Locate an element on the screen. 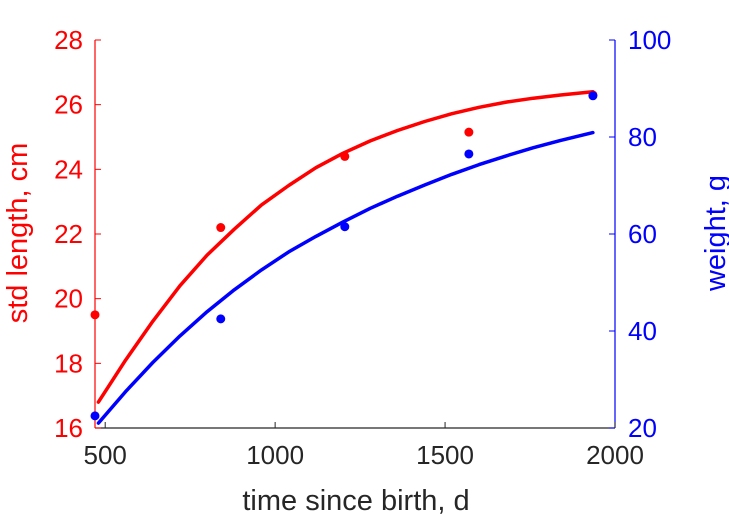  right-y-tick-label: 60 is located at coordinates (642, 234).